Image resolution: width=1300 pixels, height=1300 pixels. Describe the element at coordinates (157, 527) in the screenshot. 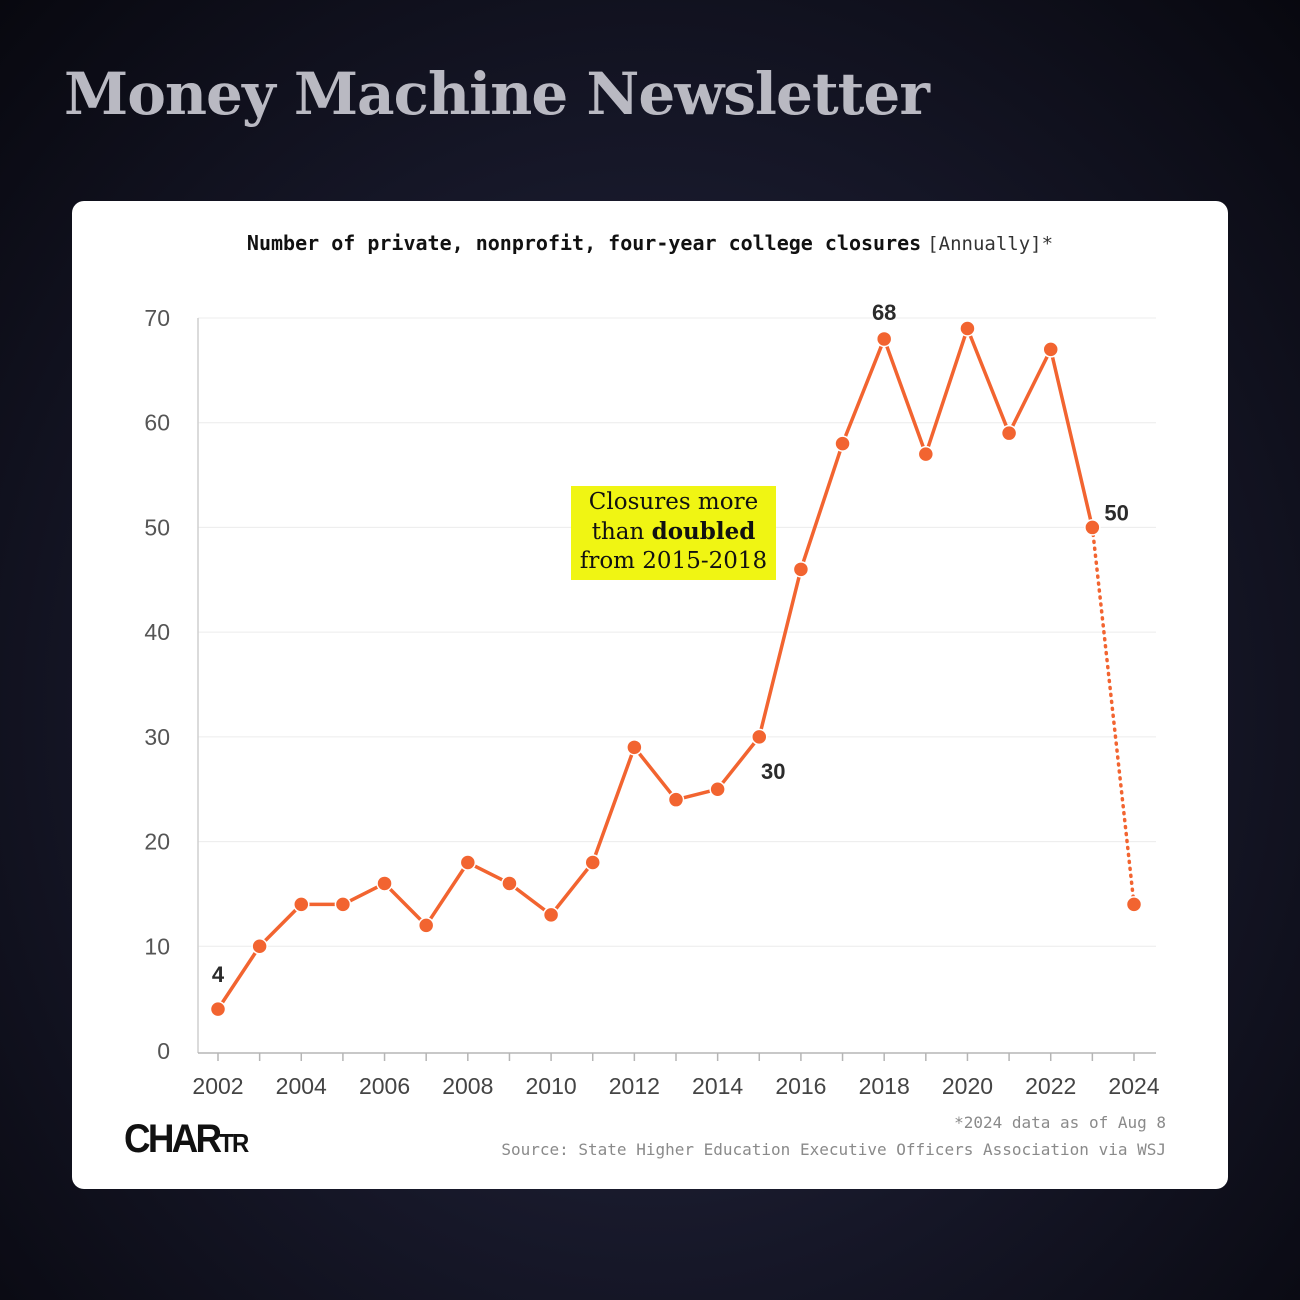

I see `y-tick-label: 50` at that location.